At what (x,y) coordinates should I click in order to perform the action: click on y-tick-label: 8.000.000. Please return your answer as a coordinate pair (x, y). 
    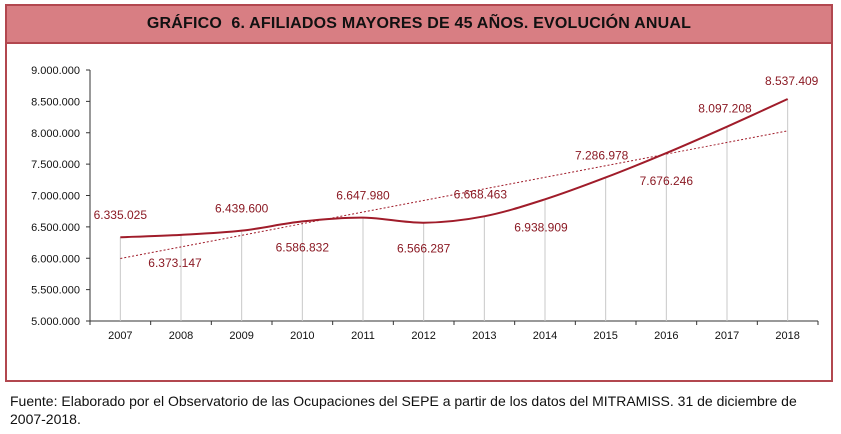
    Looking at the image, I should click on (55, 134).